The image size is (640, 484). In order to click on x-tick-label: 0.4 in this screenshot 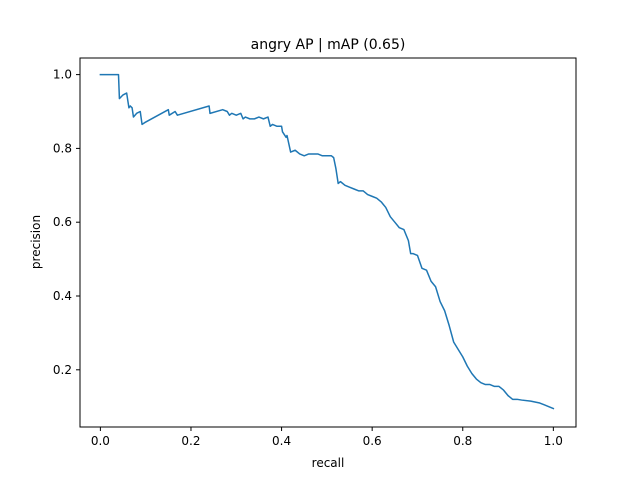, I will do `click(281, 441)`.